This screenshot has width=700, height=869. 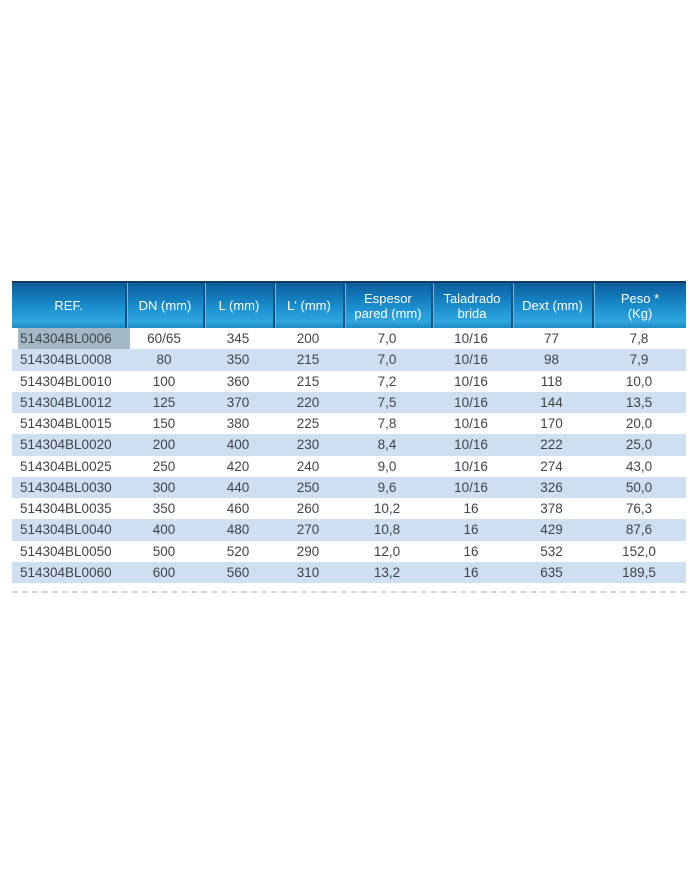 I want to click on table-cell-dn: 200, so click(x=164, y=445).